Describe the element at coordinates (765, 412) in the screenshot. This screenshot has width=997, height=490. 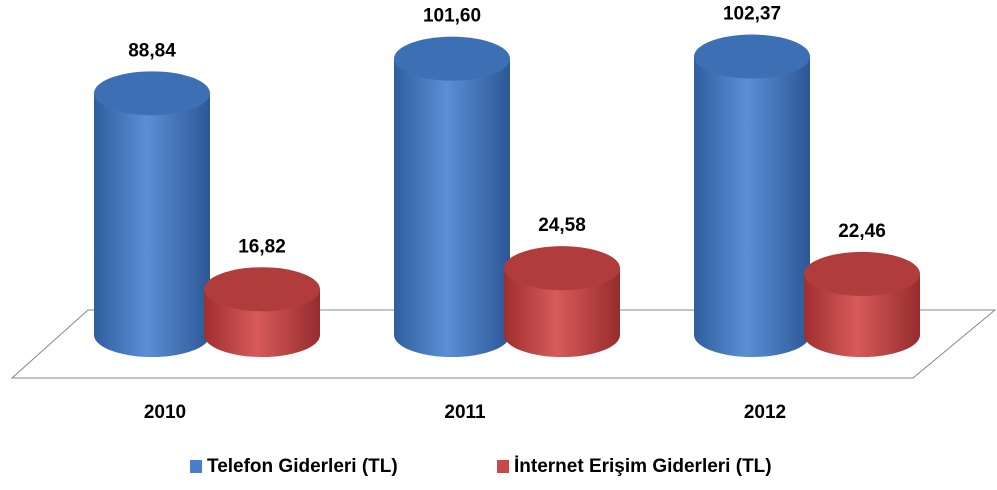
I see `x-tick-label: 2012` at that location.